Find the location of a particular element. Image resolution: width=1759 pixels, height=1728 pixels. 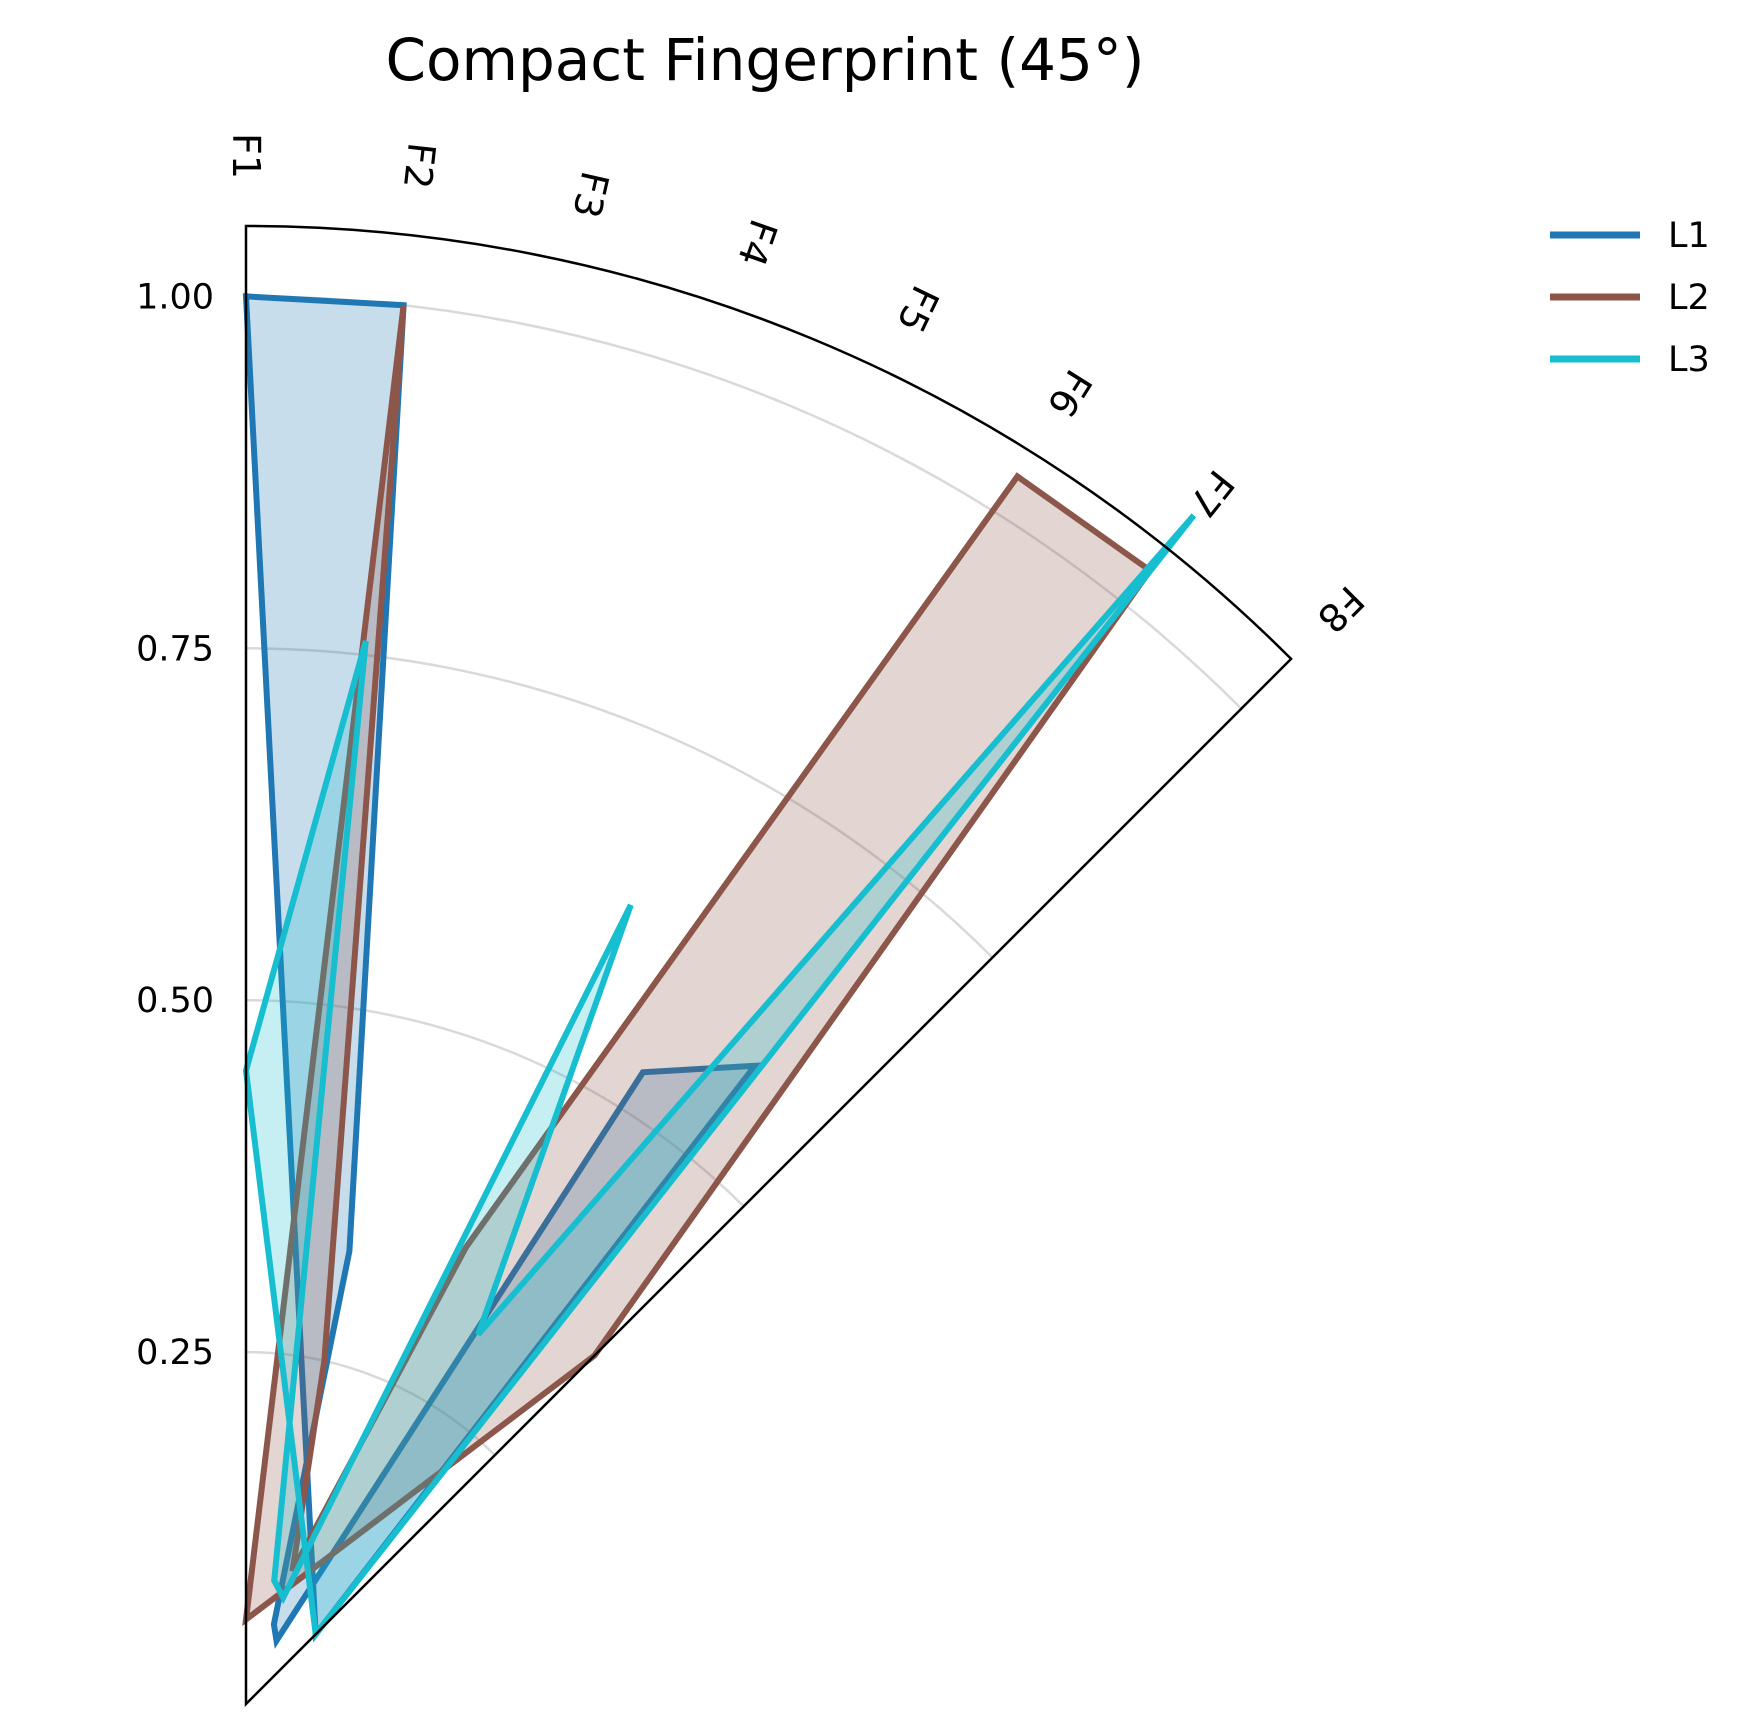

legend-label-l3: L3 is located at coordinates (1689, 360).